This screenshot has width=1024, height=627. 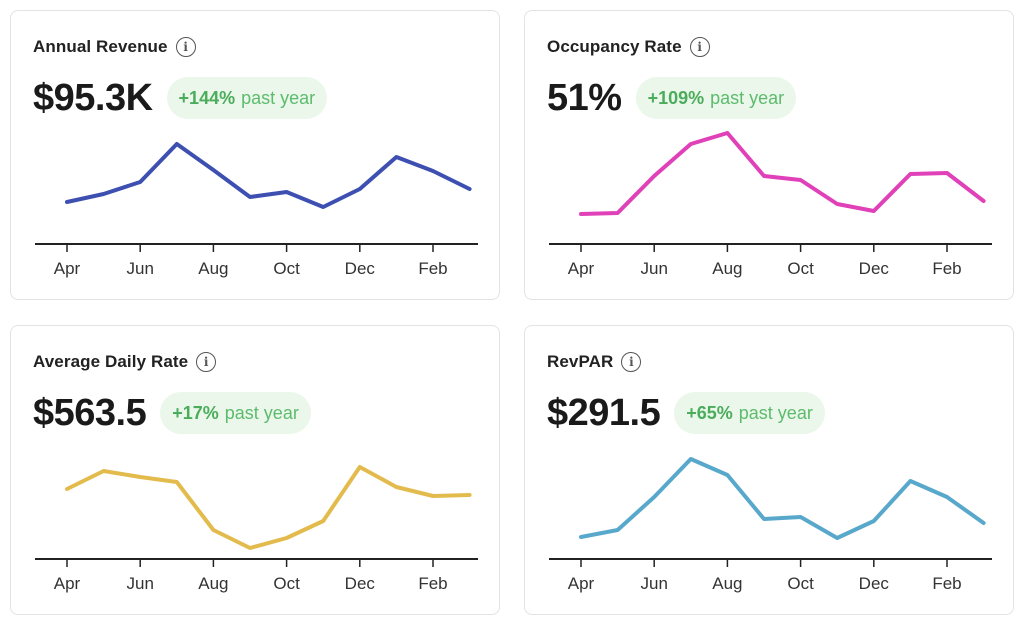 I want to click on metric-row: 51% +109% past year, so click(x=672, y=98).